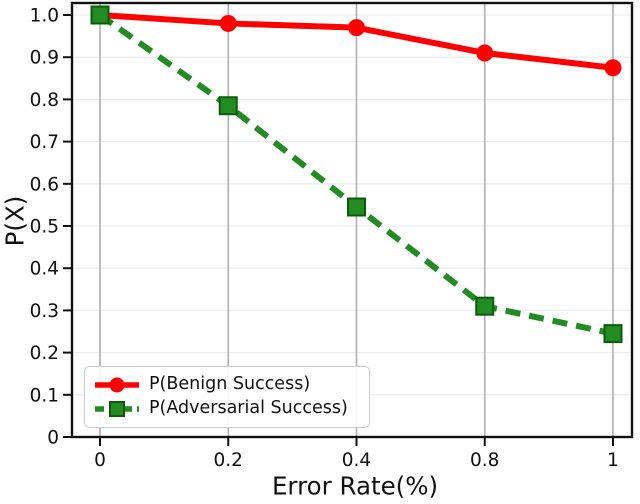 The height and width of the screenshot is (504, 640). I want to click on x-axis-title: Error Rate(%), so click(355, 486).